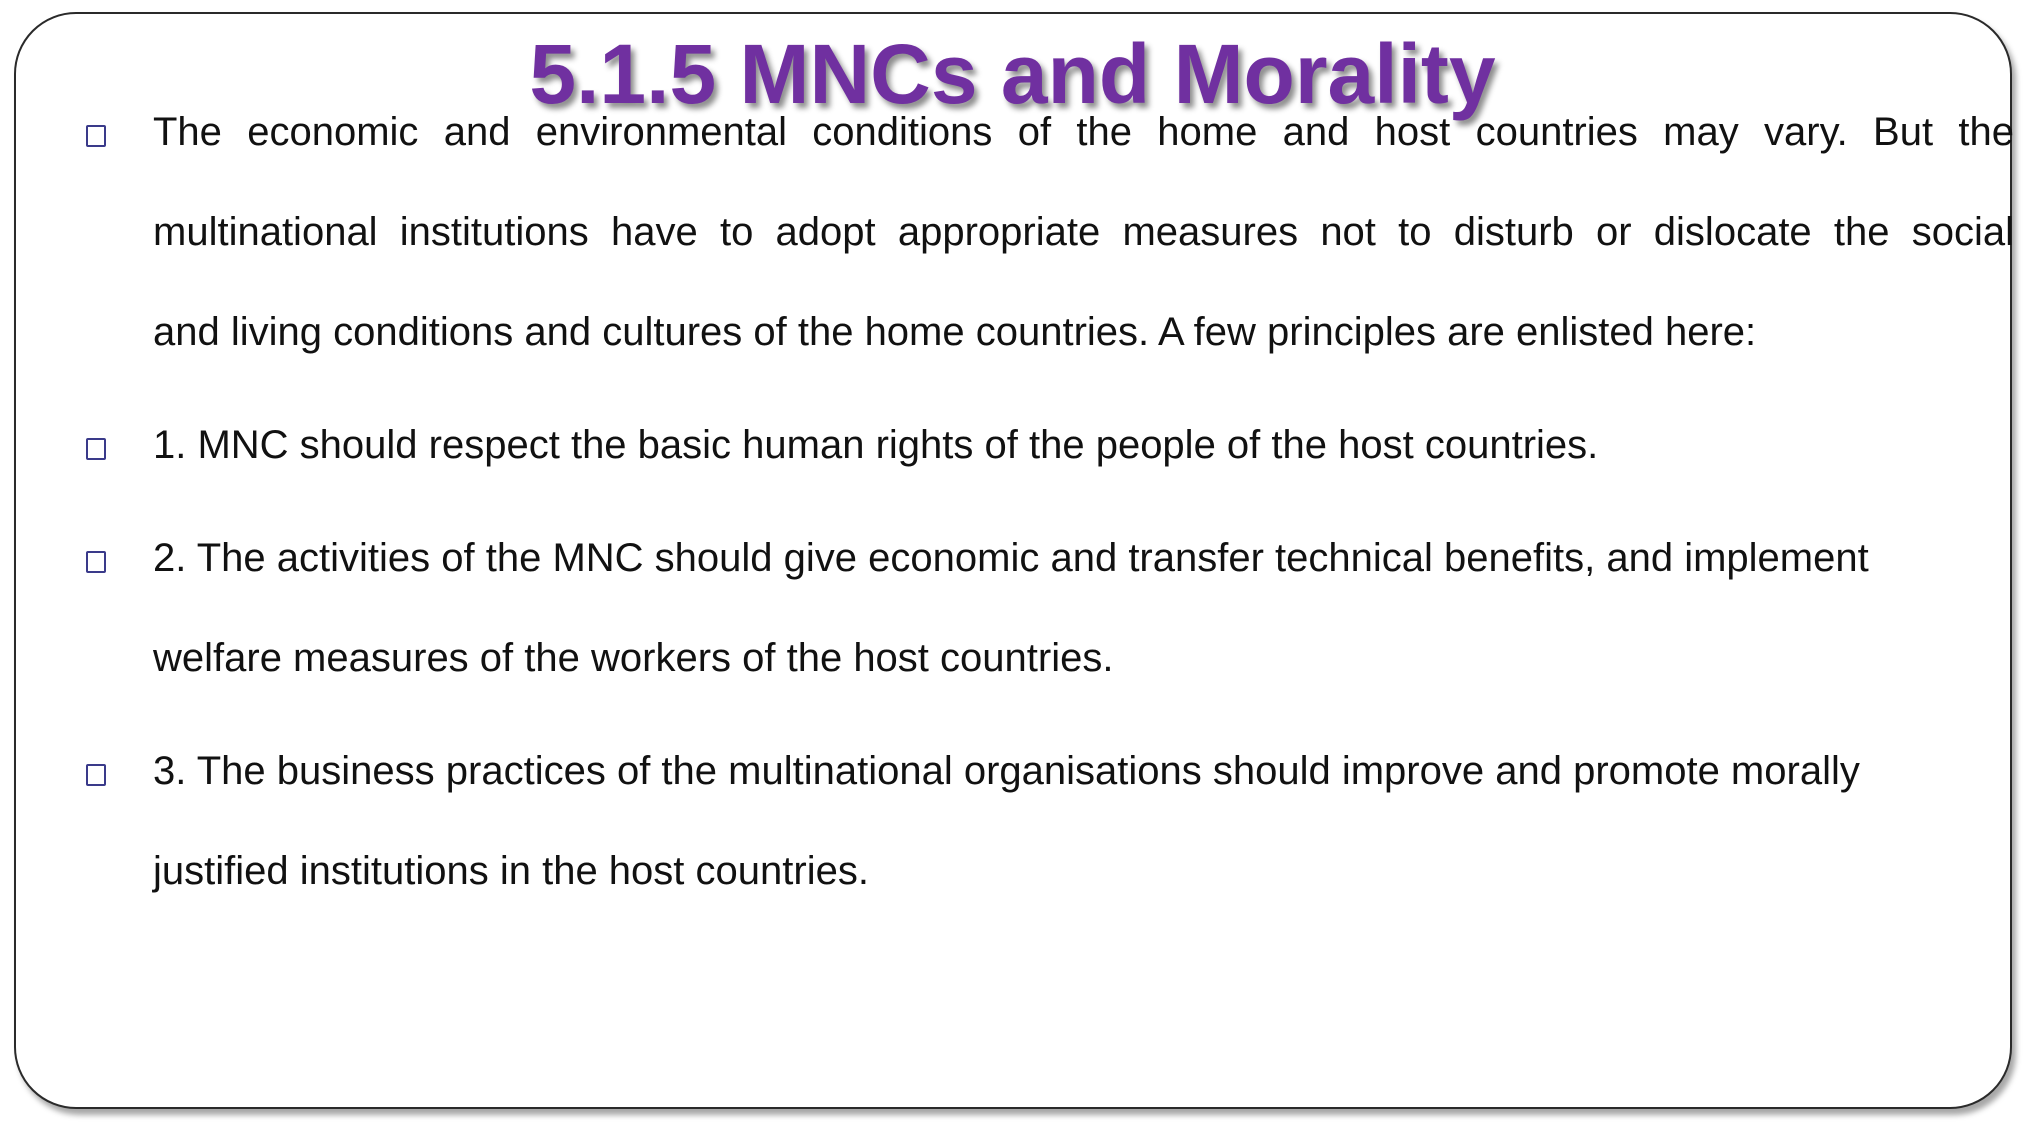  What do you see at coordinates (1012, 74) in the screenshot?
I see `slide-title: 5.1.5 MNCs and Morality` at bounding box center [1012, 74].